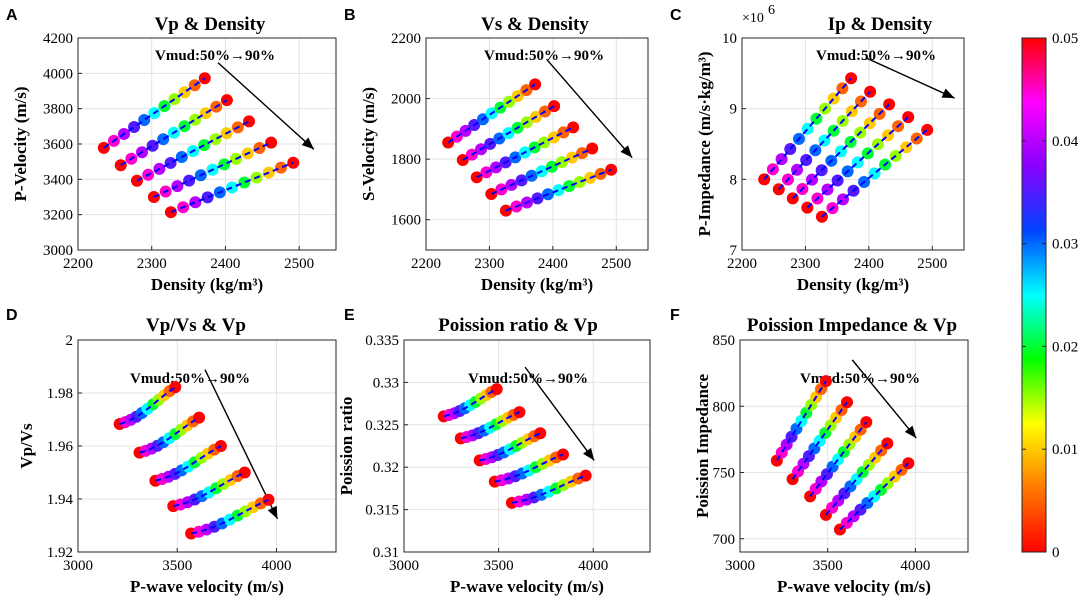  What do you see at coordinates (60, 500) in the screenshot?
I see `y-tick-label: 1.94` at bounding box center [60, 500].